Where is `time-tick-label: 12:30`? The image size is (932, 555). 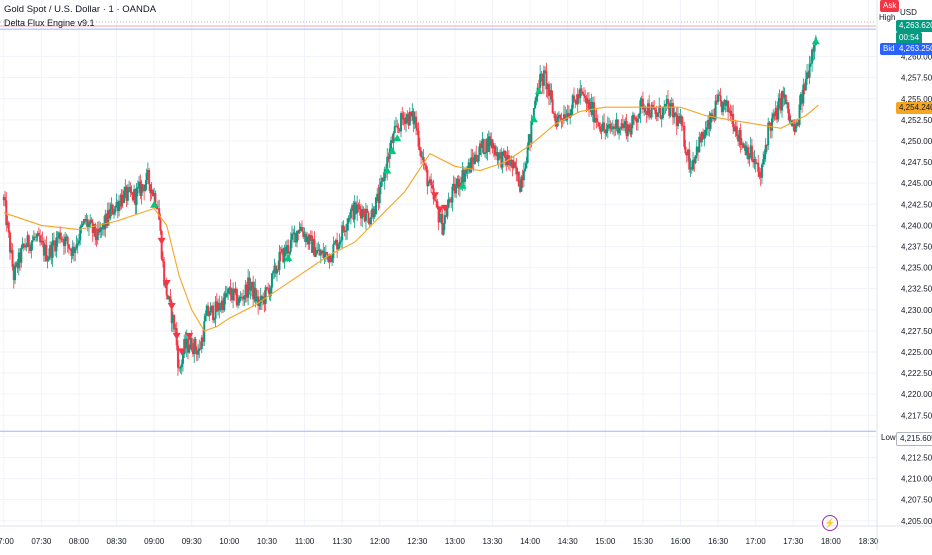 time-tick-label: 12:30 is located at coordinates (417, 541).